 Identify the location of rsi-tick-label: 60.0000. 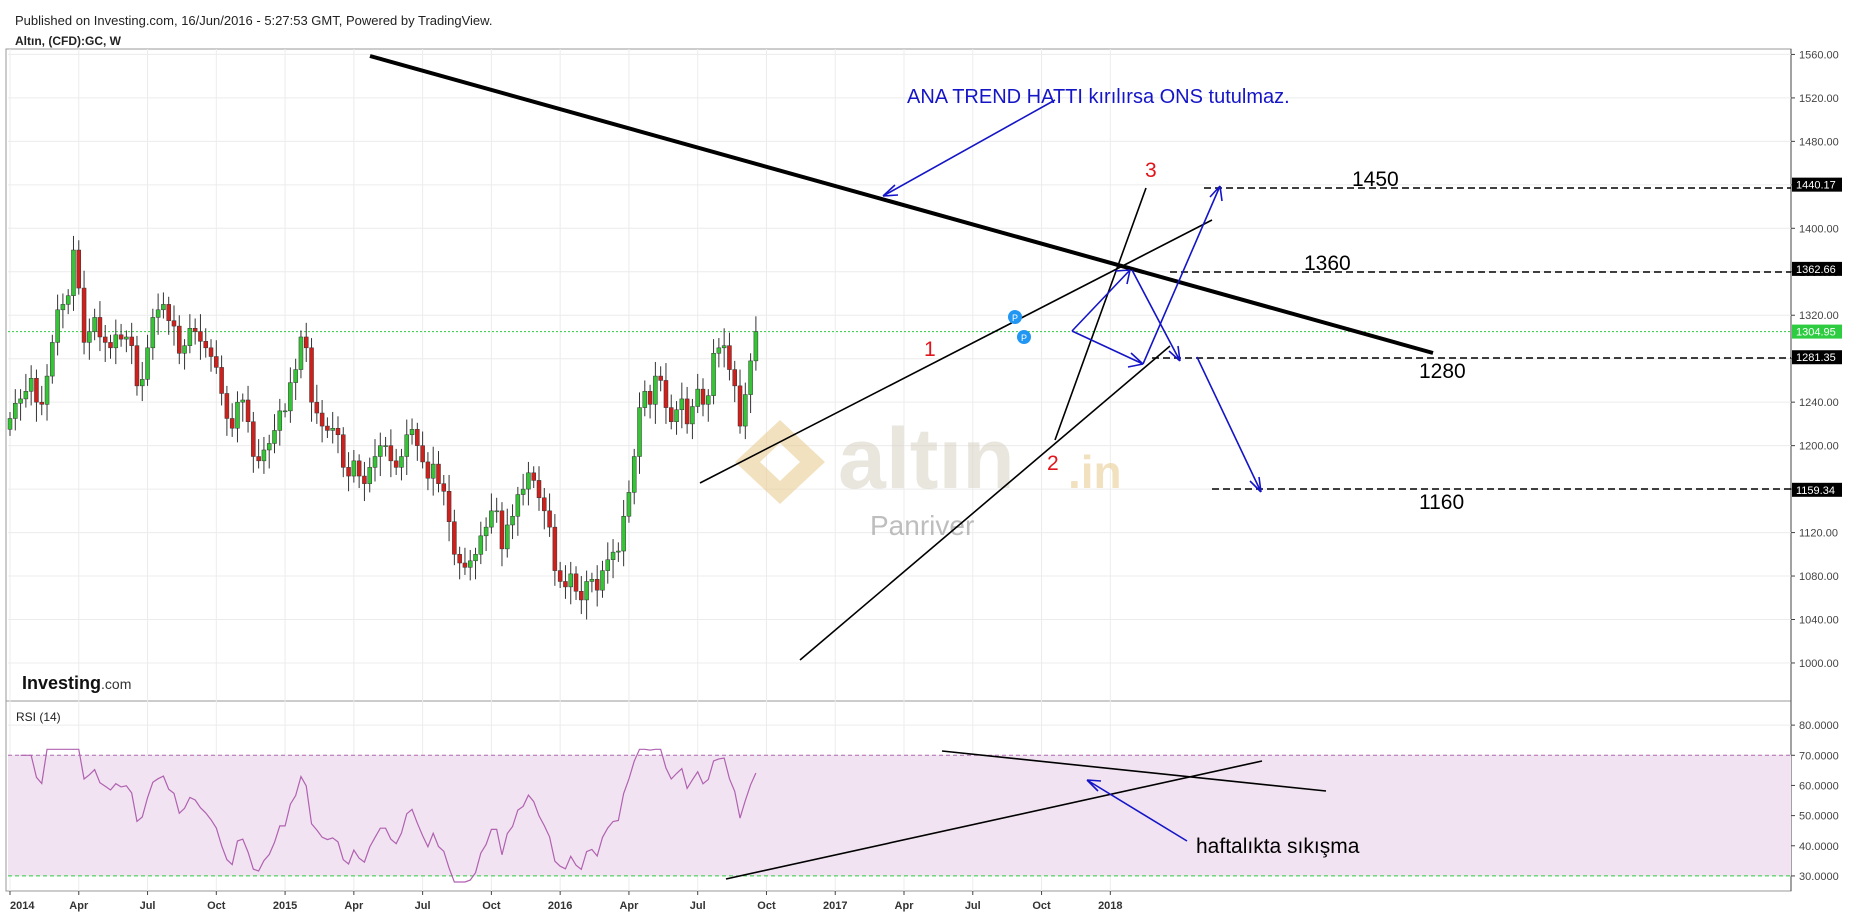
(1819, 786).